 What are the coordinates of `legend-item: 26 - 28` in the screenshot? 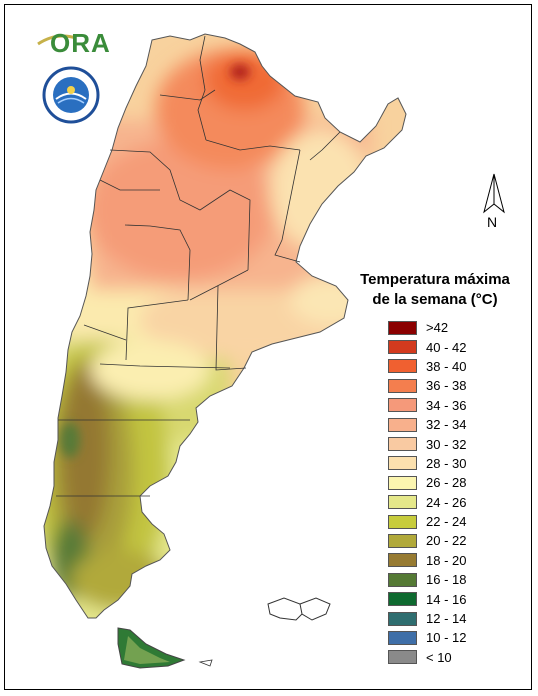 It's located at (458, 482).